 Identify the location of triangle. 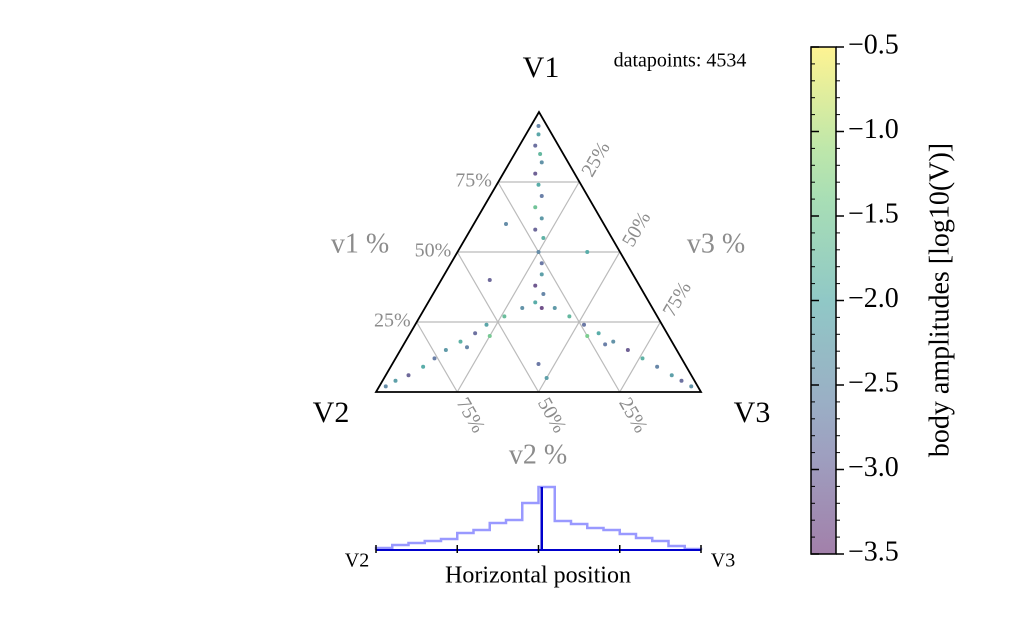
(538, 251).